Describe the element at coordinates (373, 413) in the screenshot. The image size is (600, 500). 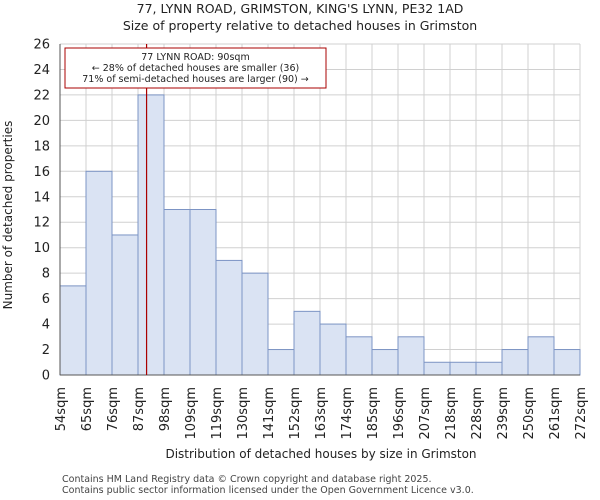
I see `x-tick-label: 185sqm` at that location.